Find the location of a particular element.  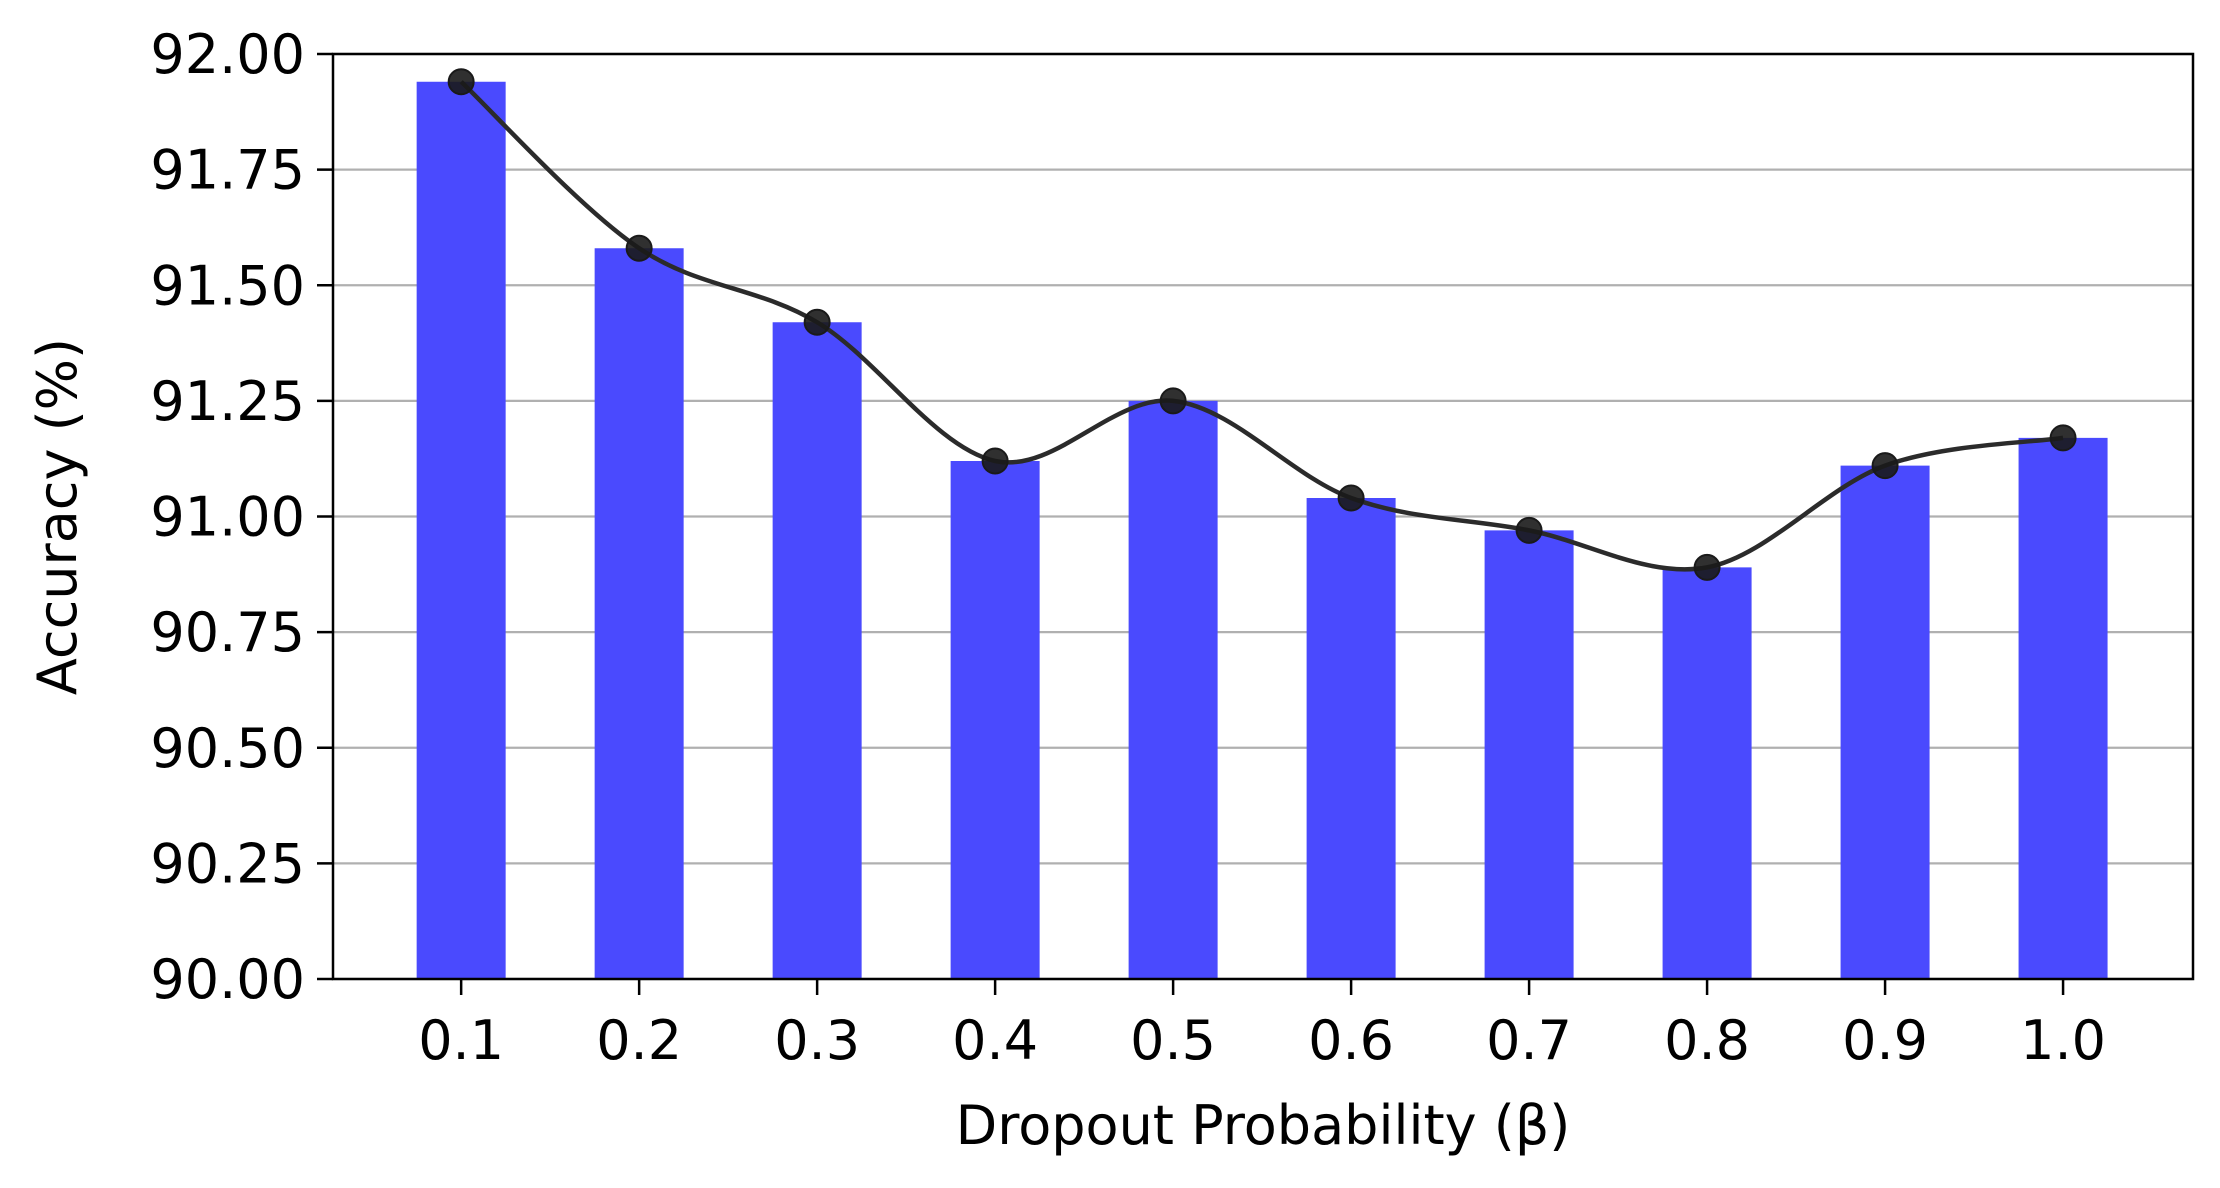

y-tick-label: 91.75 is located at coordinates (227, 170).